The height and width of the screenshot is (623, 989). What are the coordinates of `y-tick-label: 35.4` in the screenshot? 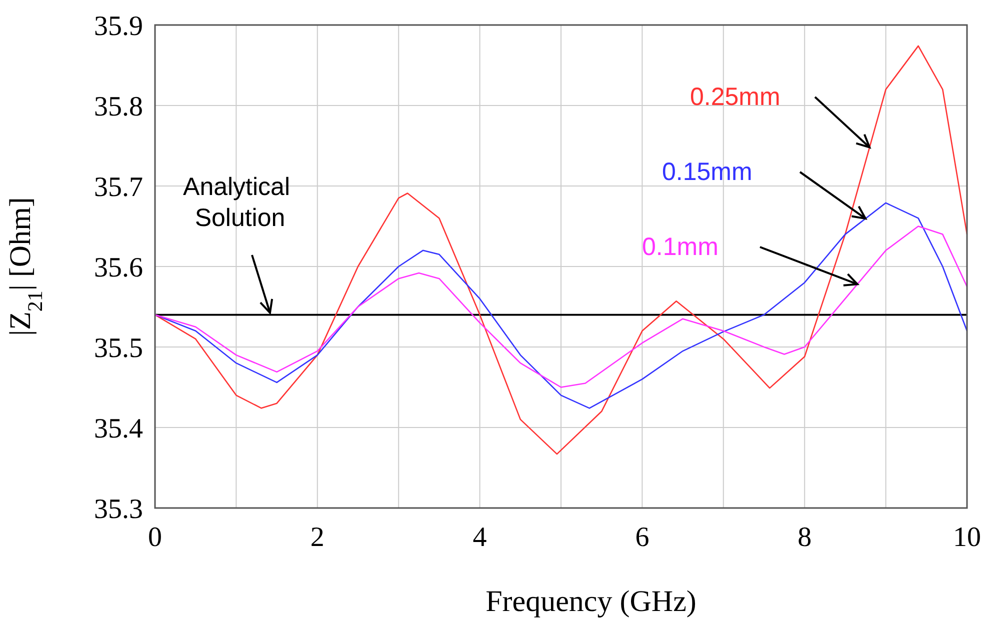 It's located at (118, 429).